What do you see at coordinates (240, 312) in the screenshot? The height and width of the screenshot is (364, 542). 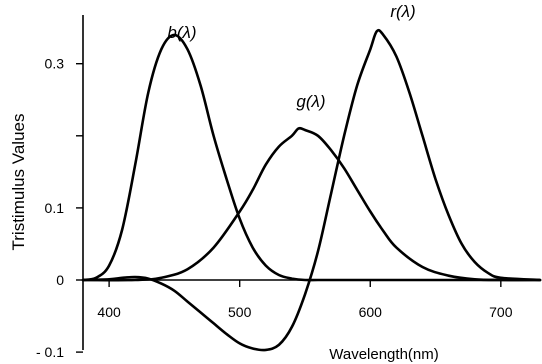 I see `x-tick-label-500: 500` at bounding box center [240, 312].